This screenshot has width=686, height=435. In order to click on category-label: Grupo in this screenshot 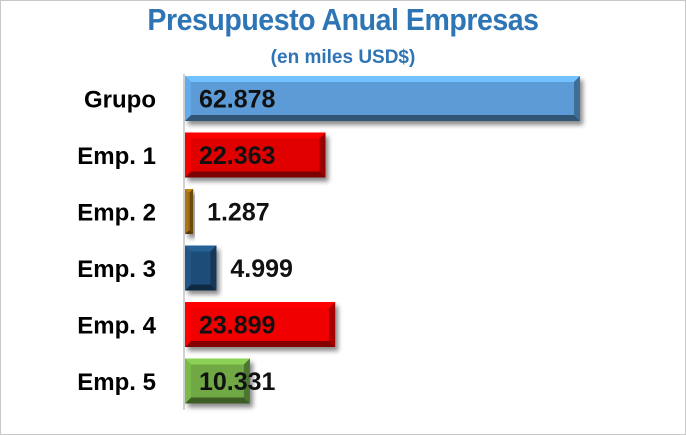, I will do `click(120, 100)`.